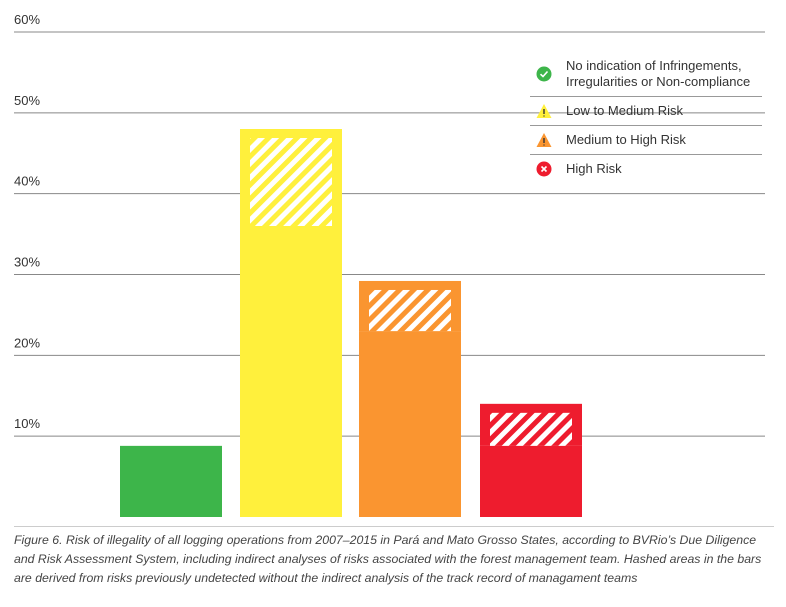  I want to click on y-tick-label: 20%, so click(27, 342).